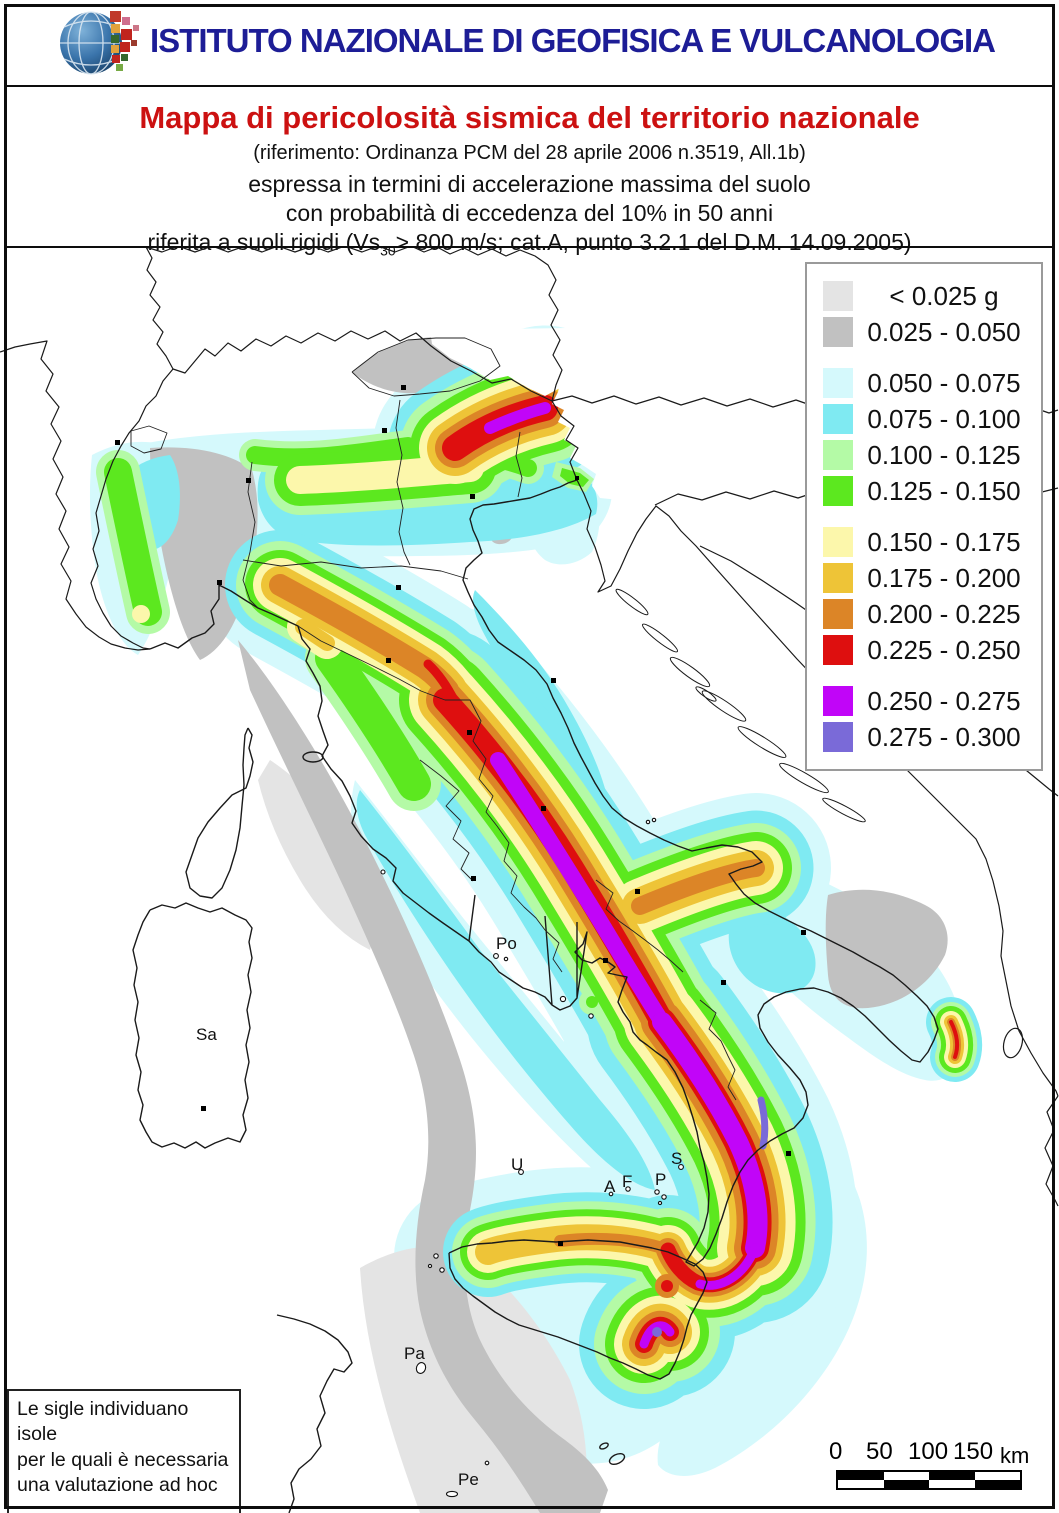 This screenshot has width=1059, height=1513. I want to click on scale-tick-150: 150, so click(973, 1451).